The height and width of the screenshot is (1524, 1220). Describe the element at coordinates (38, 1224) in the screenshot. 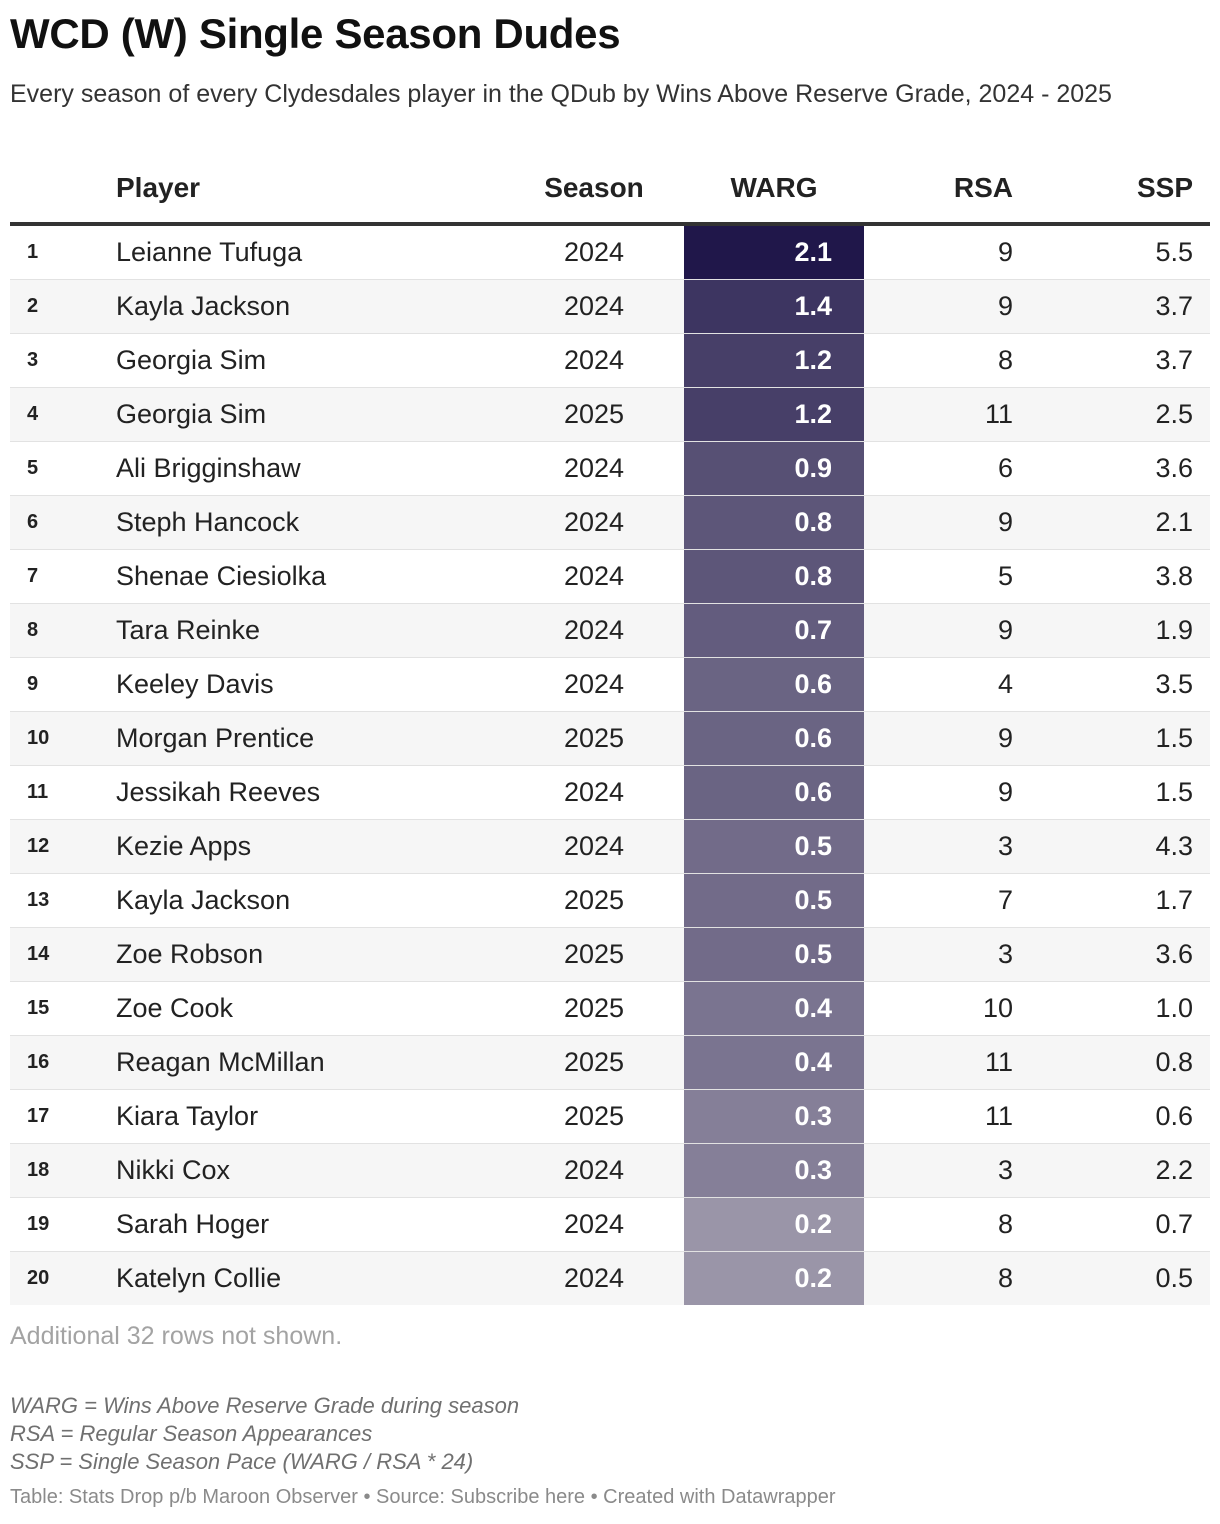

I see `rank-cell: 19` at that location.